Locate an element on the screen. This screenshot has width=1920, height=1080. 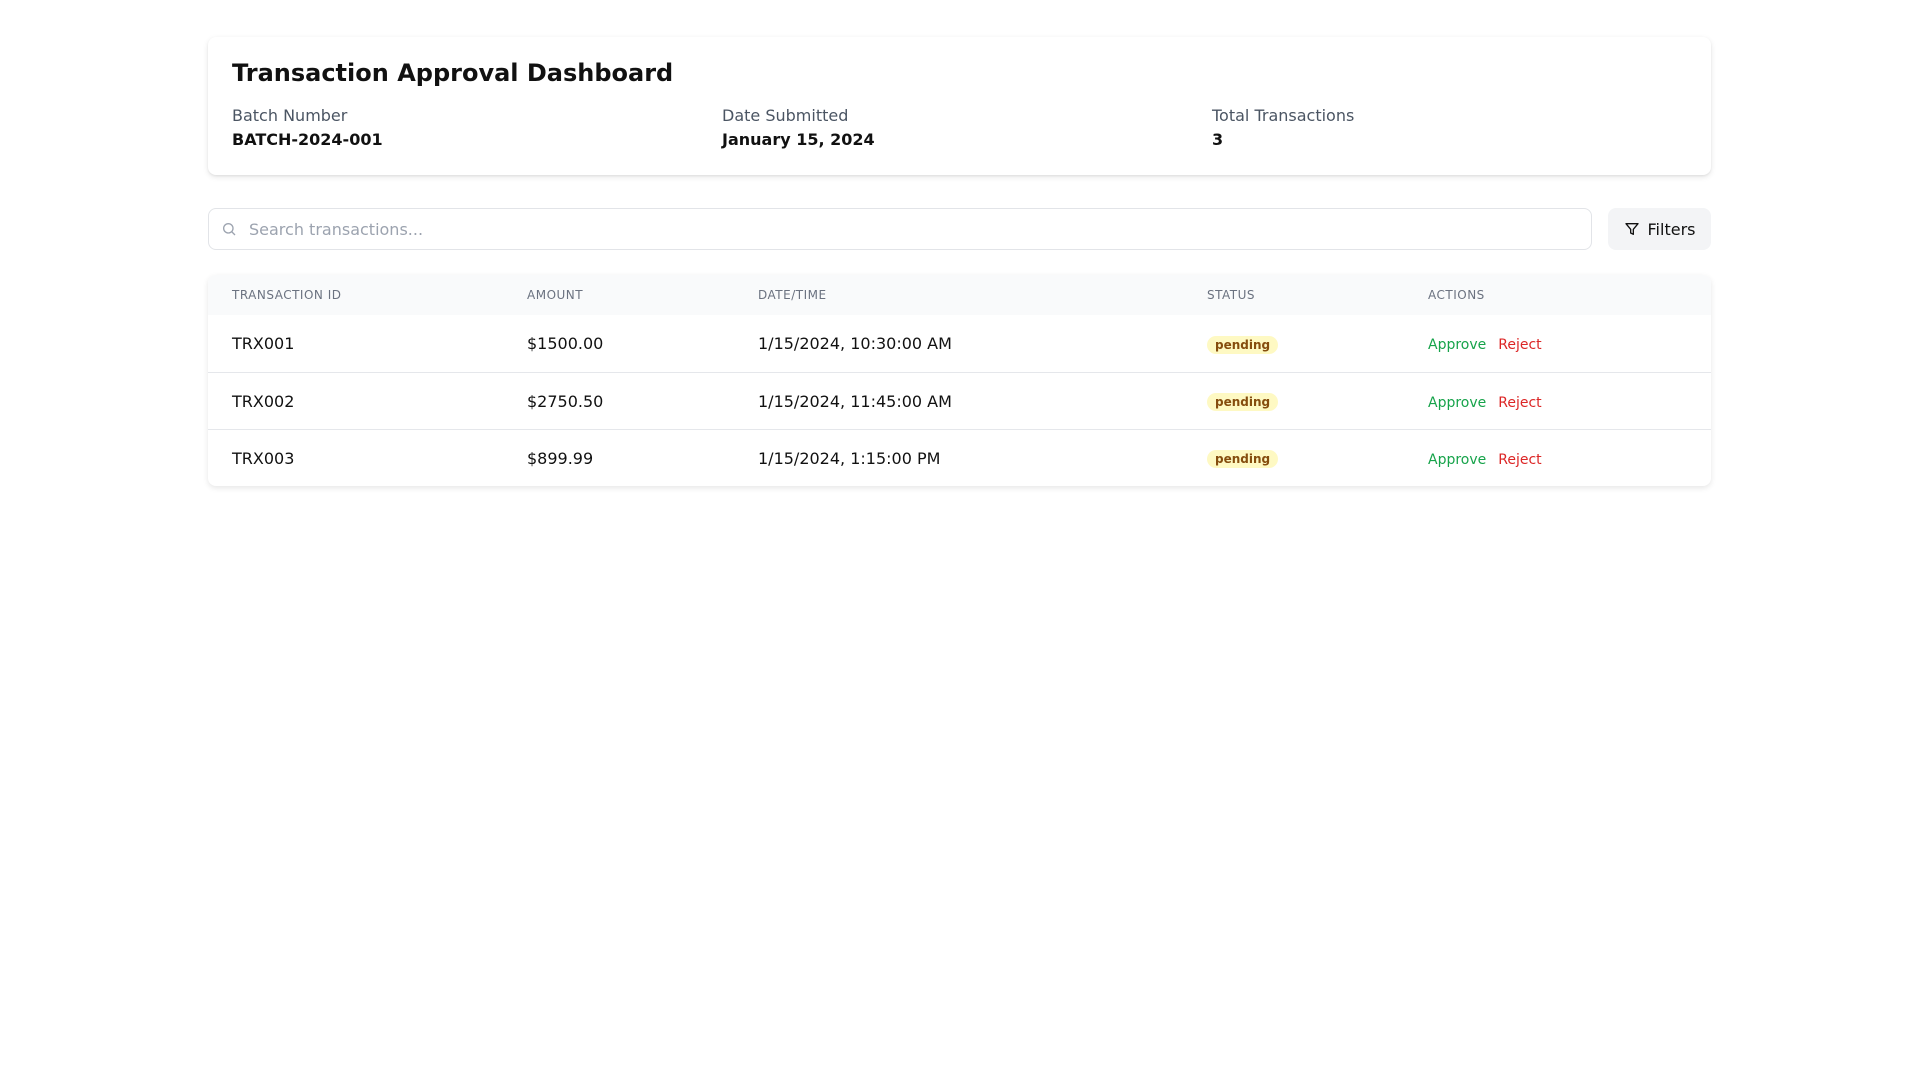
filter-icon is located at coordinates (1631, 229).